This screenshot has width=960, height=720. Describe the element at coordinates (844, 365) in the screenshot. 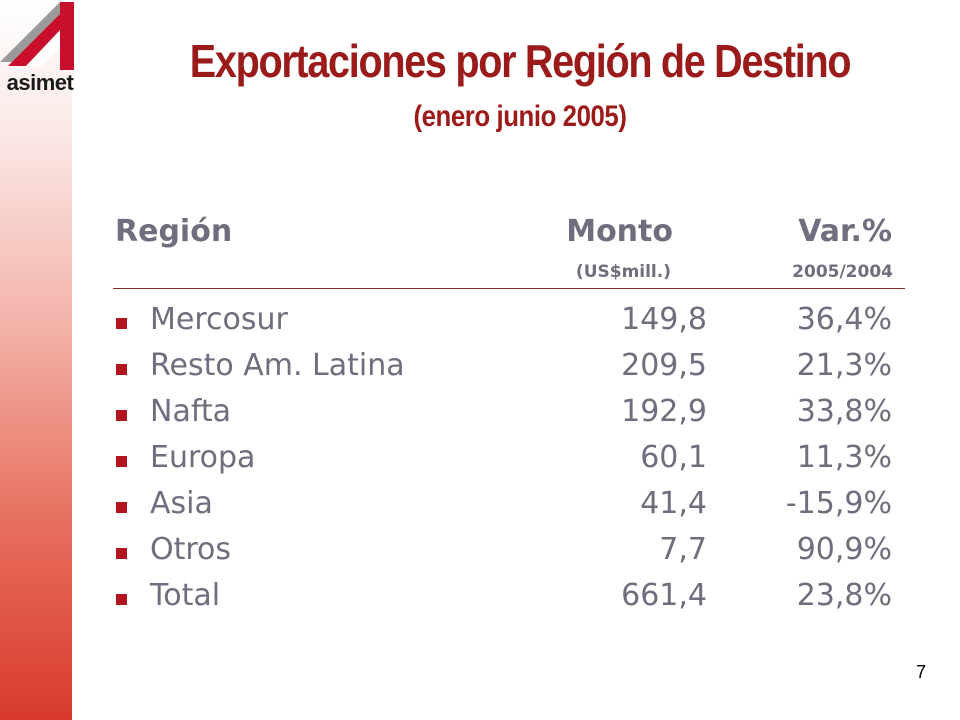

I see `cell-var: 21,3%` at that location.